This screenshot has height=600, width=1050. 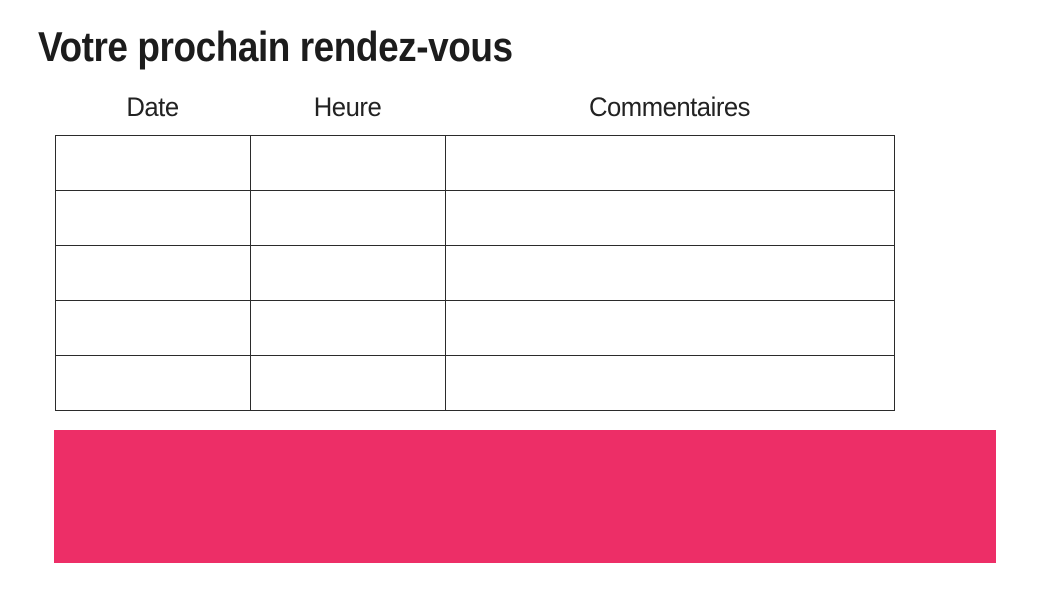 I want to click on page-title: Votre prochain rendez-vous, so click(x=275, y=46).